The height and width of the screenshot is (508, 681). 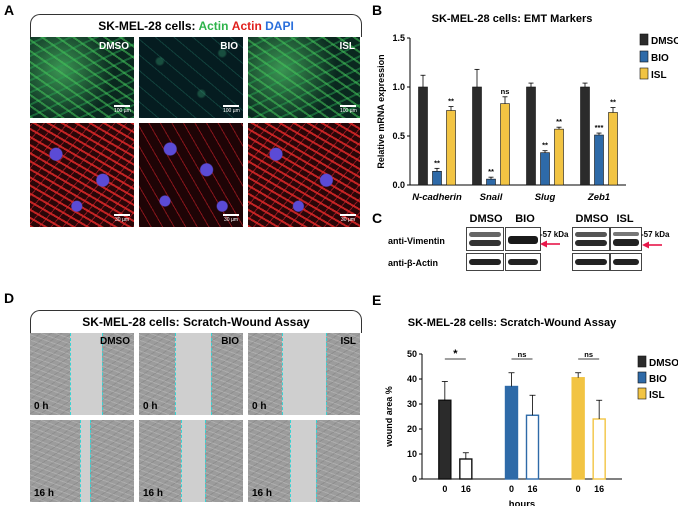 I want to click on scratch-image-bio-0h: BIO 0 h, so click(x=191, y=374).